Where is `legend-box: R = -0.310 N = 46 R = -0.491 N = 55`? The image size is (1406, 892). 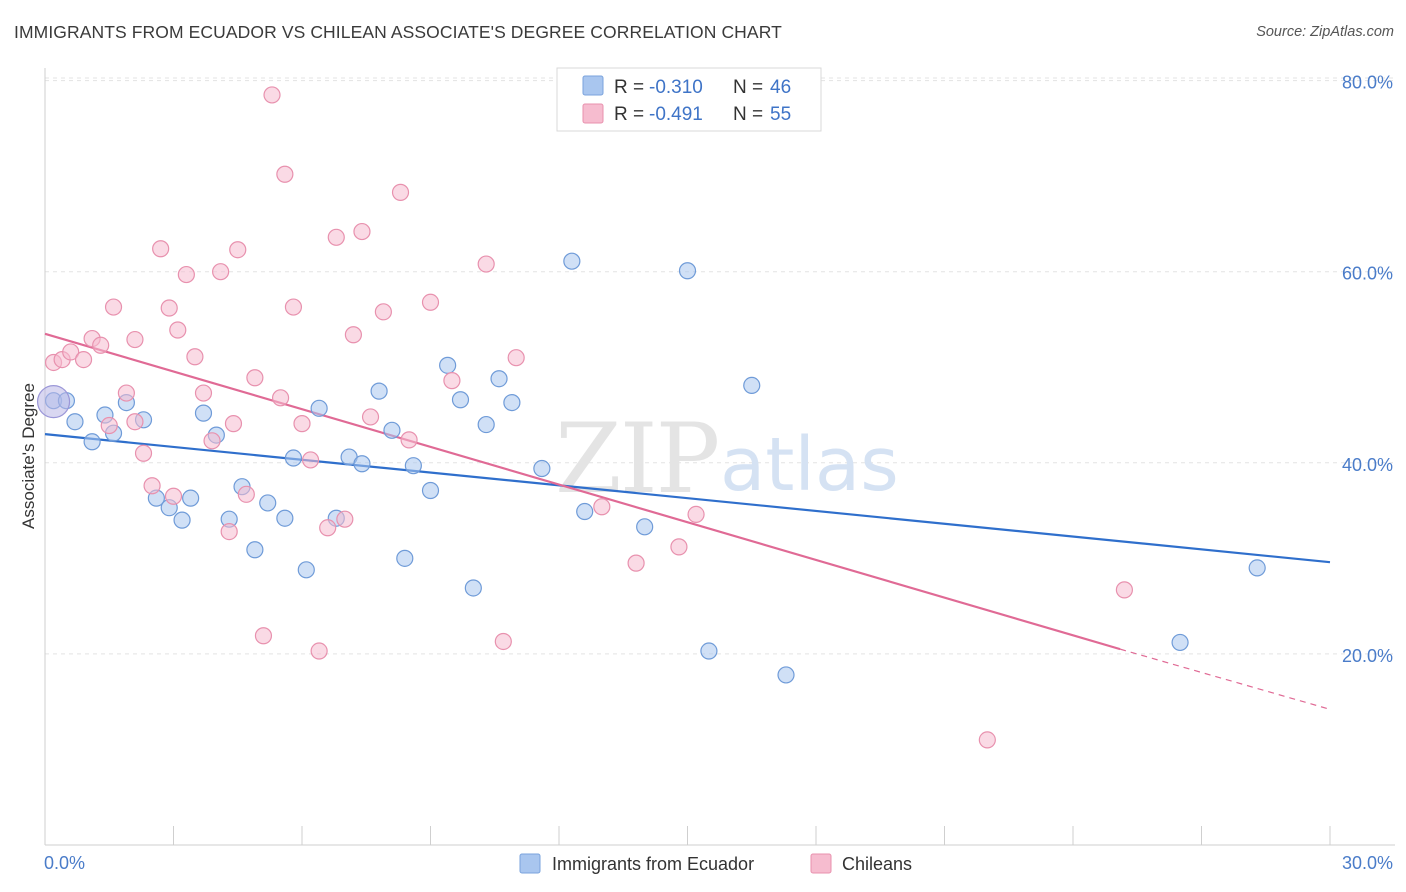
legend-box: R = -0.310 N = 46 R = -0.491 N = 55 is located at coordinates (689, 99).